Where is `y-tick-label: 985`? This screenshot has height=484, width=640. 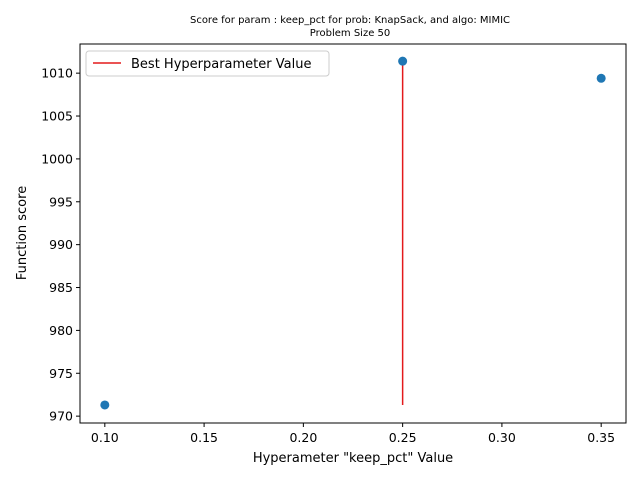 y-tick-label: 985 is located at coordinates (61, 287).